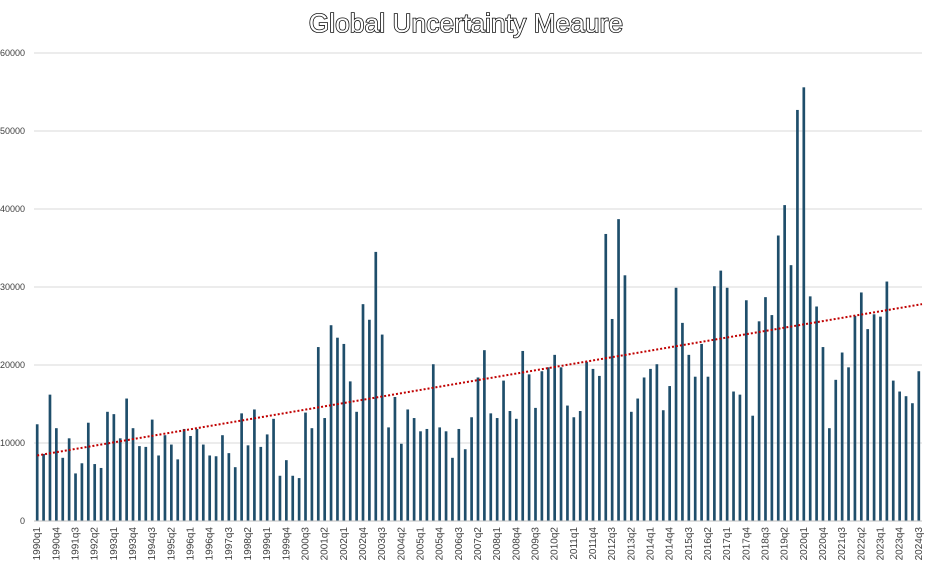 The width and height of the screenshot is (932, 569). I want to click on x-tick-label: 2017q1, so click(727, 544).